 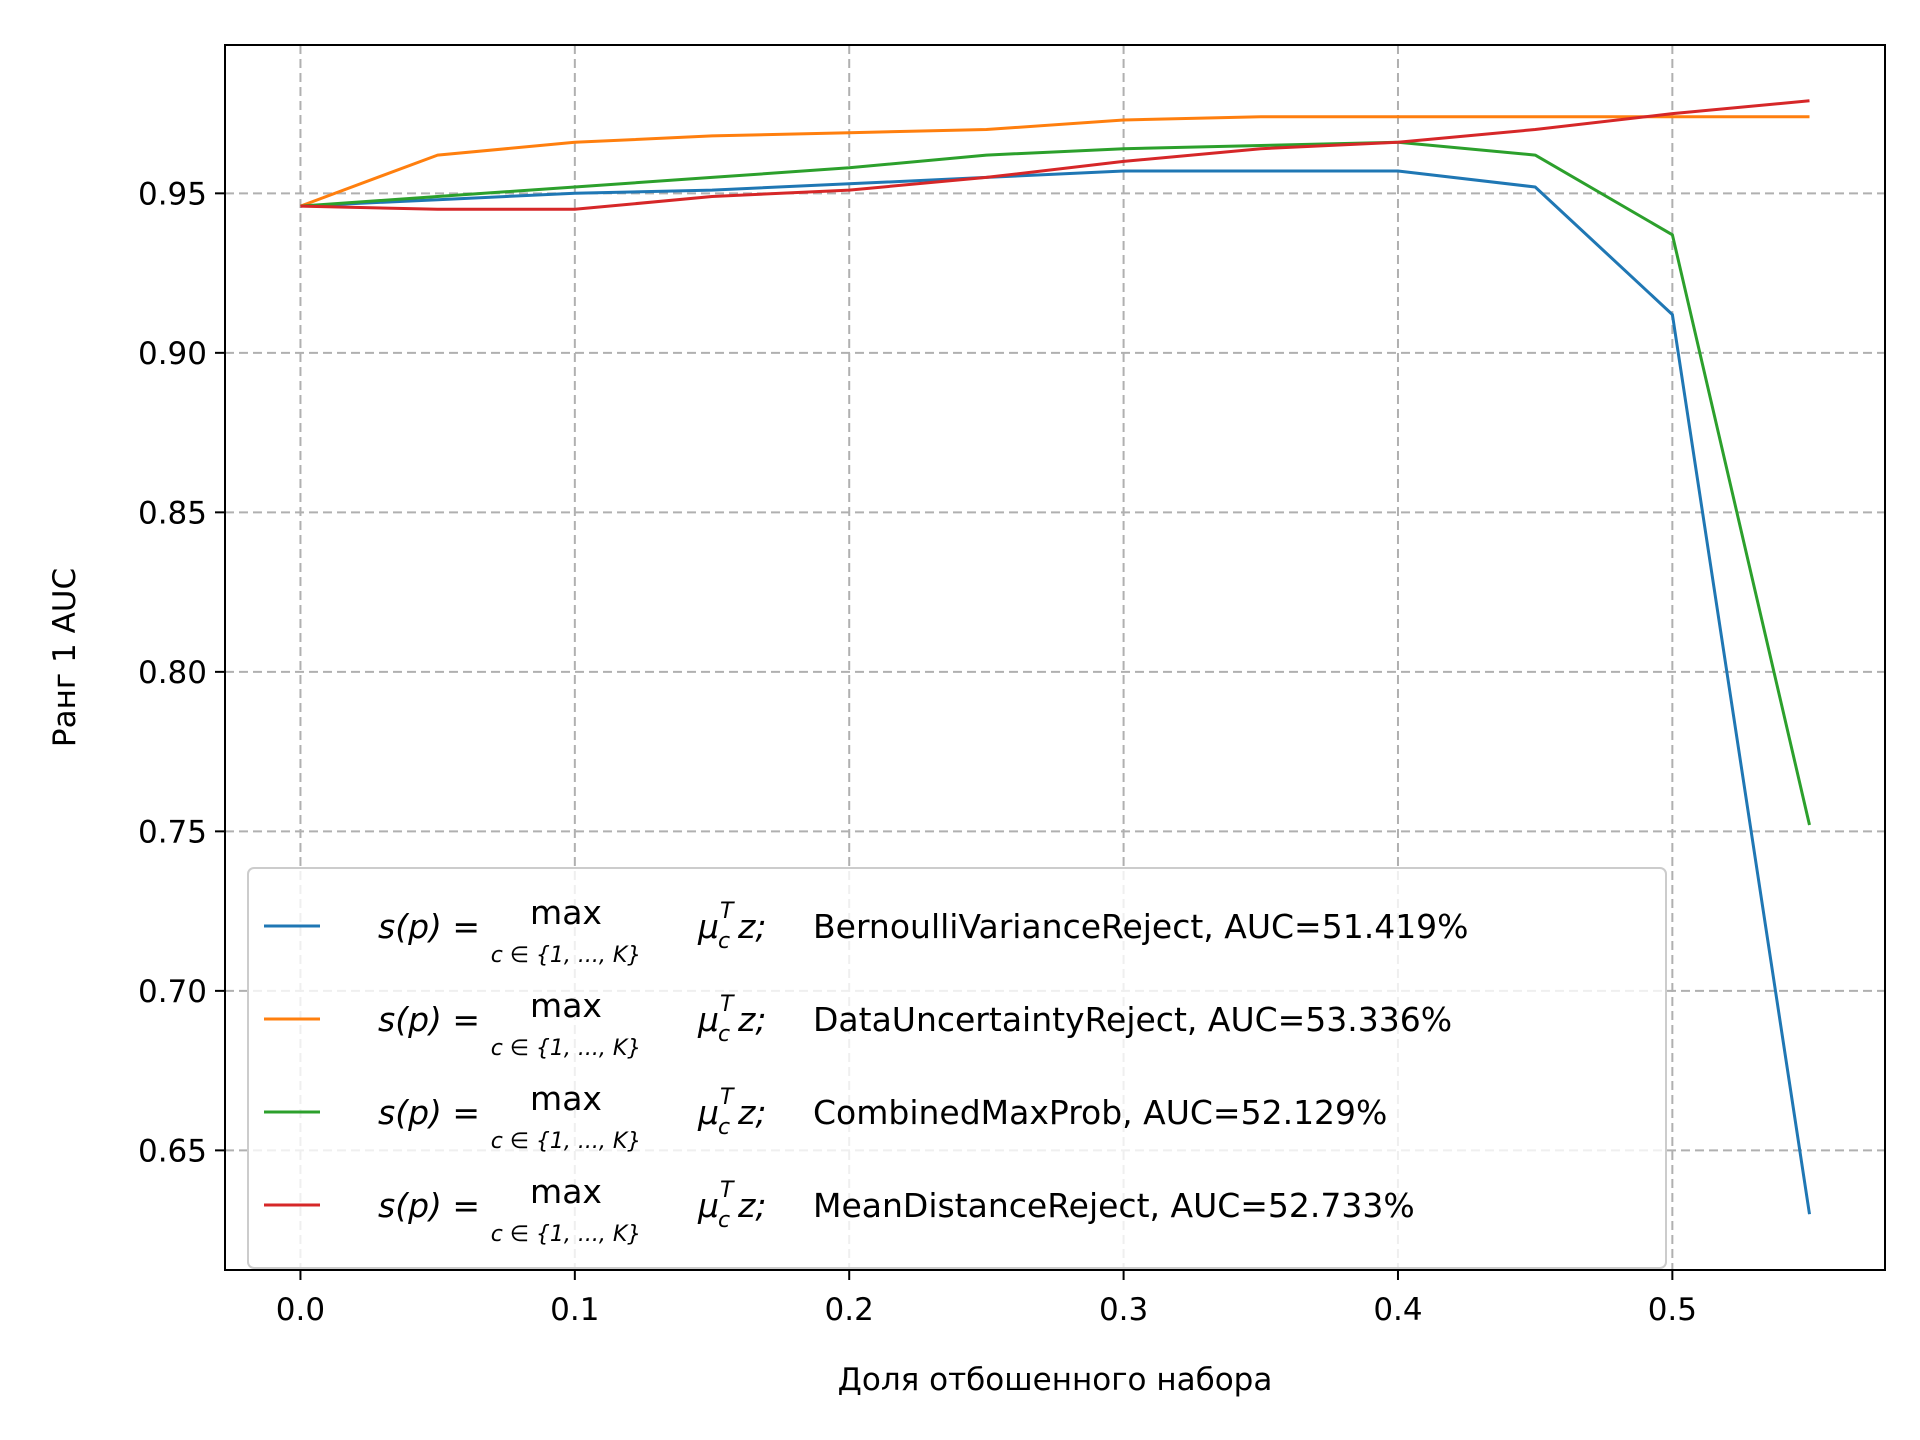 What do you see at coordinates (172, 673) in the screenshot?
I see `y-tick-label: 0.80` at bounding box center [172, 673].